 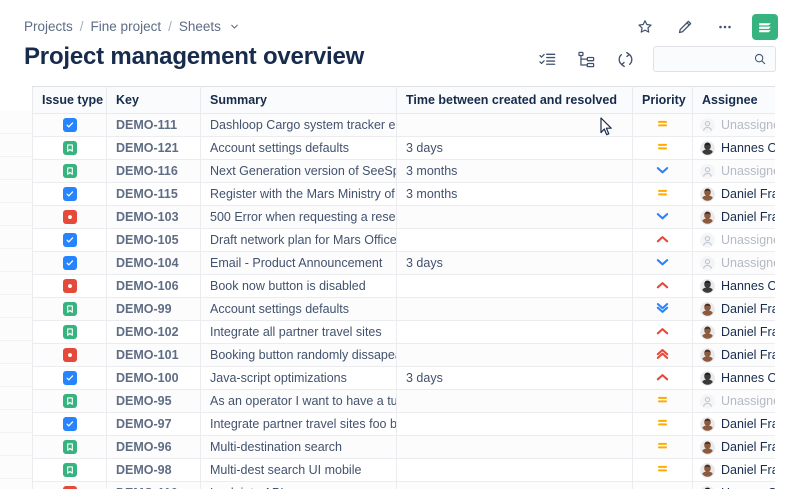 I want to click on cell-key: DEMO-95, so click(x=153, y=401).